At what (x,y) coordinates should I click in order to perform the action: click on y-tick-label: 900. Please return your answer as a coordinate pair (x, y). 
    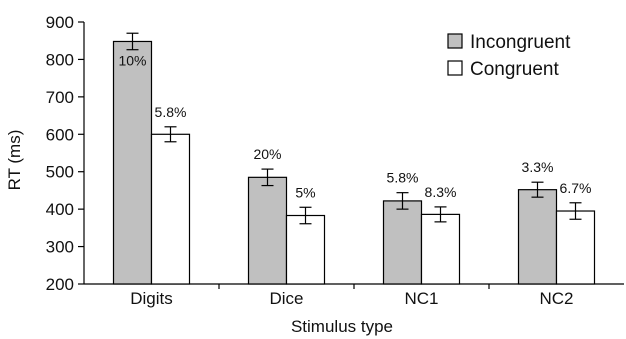
    Looking at the image, I should click on (60, 22).